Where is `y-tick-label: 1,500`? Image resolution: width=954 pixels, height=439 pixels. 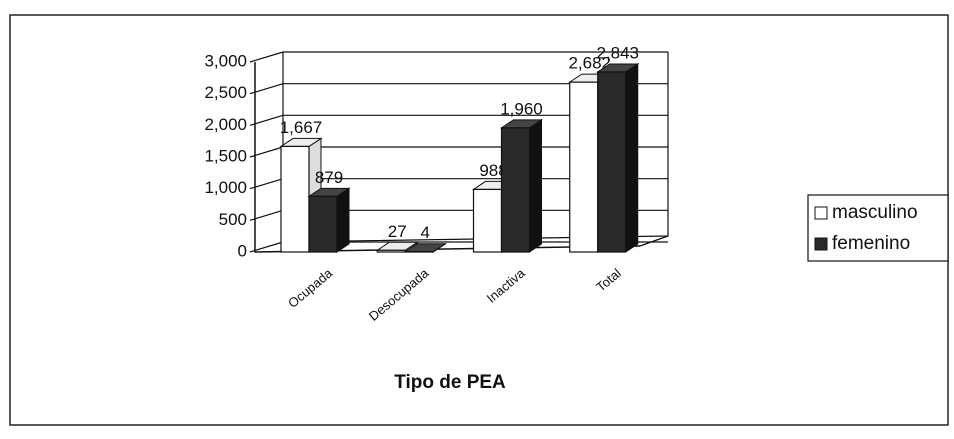
y-tick-label: 1,500 is located at coordinates (225, 155).